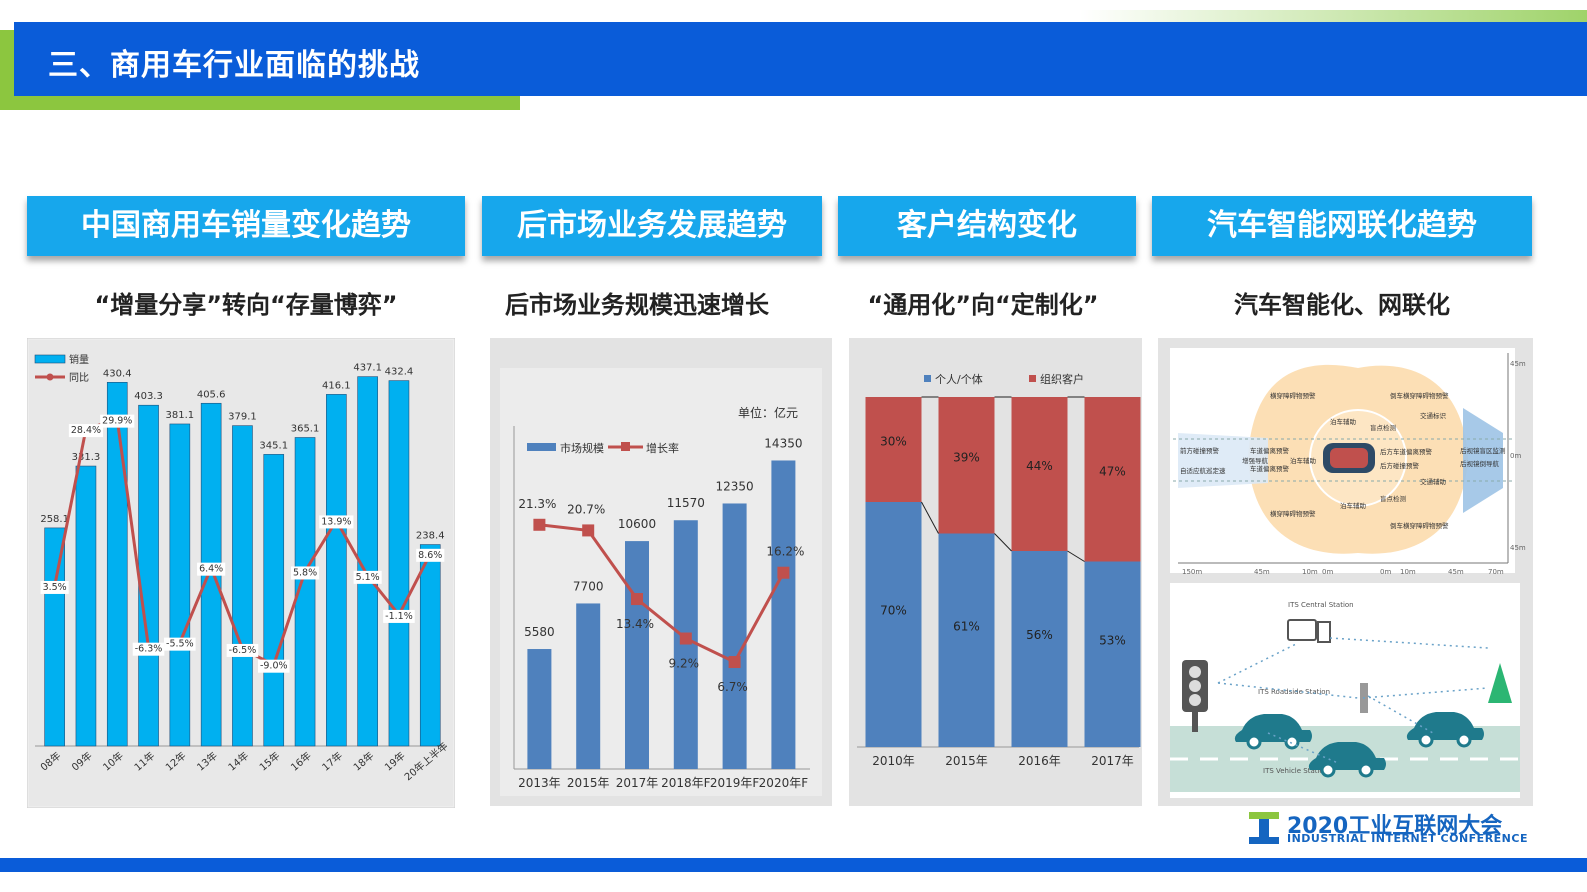 This screenshot has height=892, width=1587. I want to click on comm-link, so click(1400, 714).